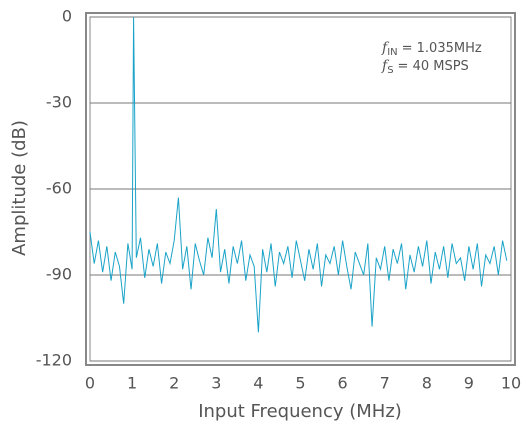 This screenshot has width=523, height=436. I want to click on annotation-subscript: S, so click(390, 70).